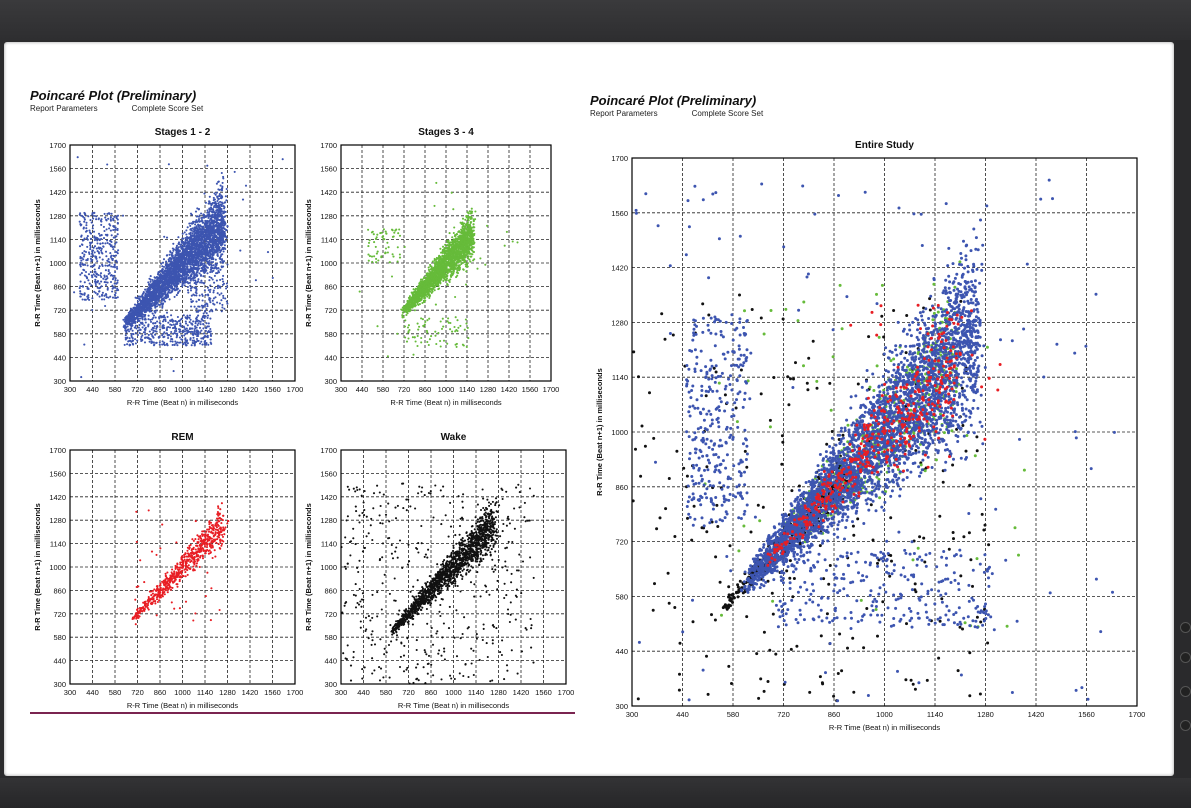  Describe the element at coordinates (595, 20) in the screenshot. I see `monitor-bezel-top` at that location.